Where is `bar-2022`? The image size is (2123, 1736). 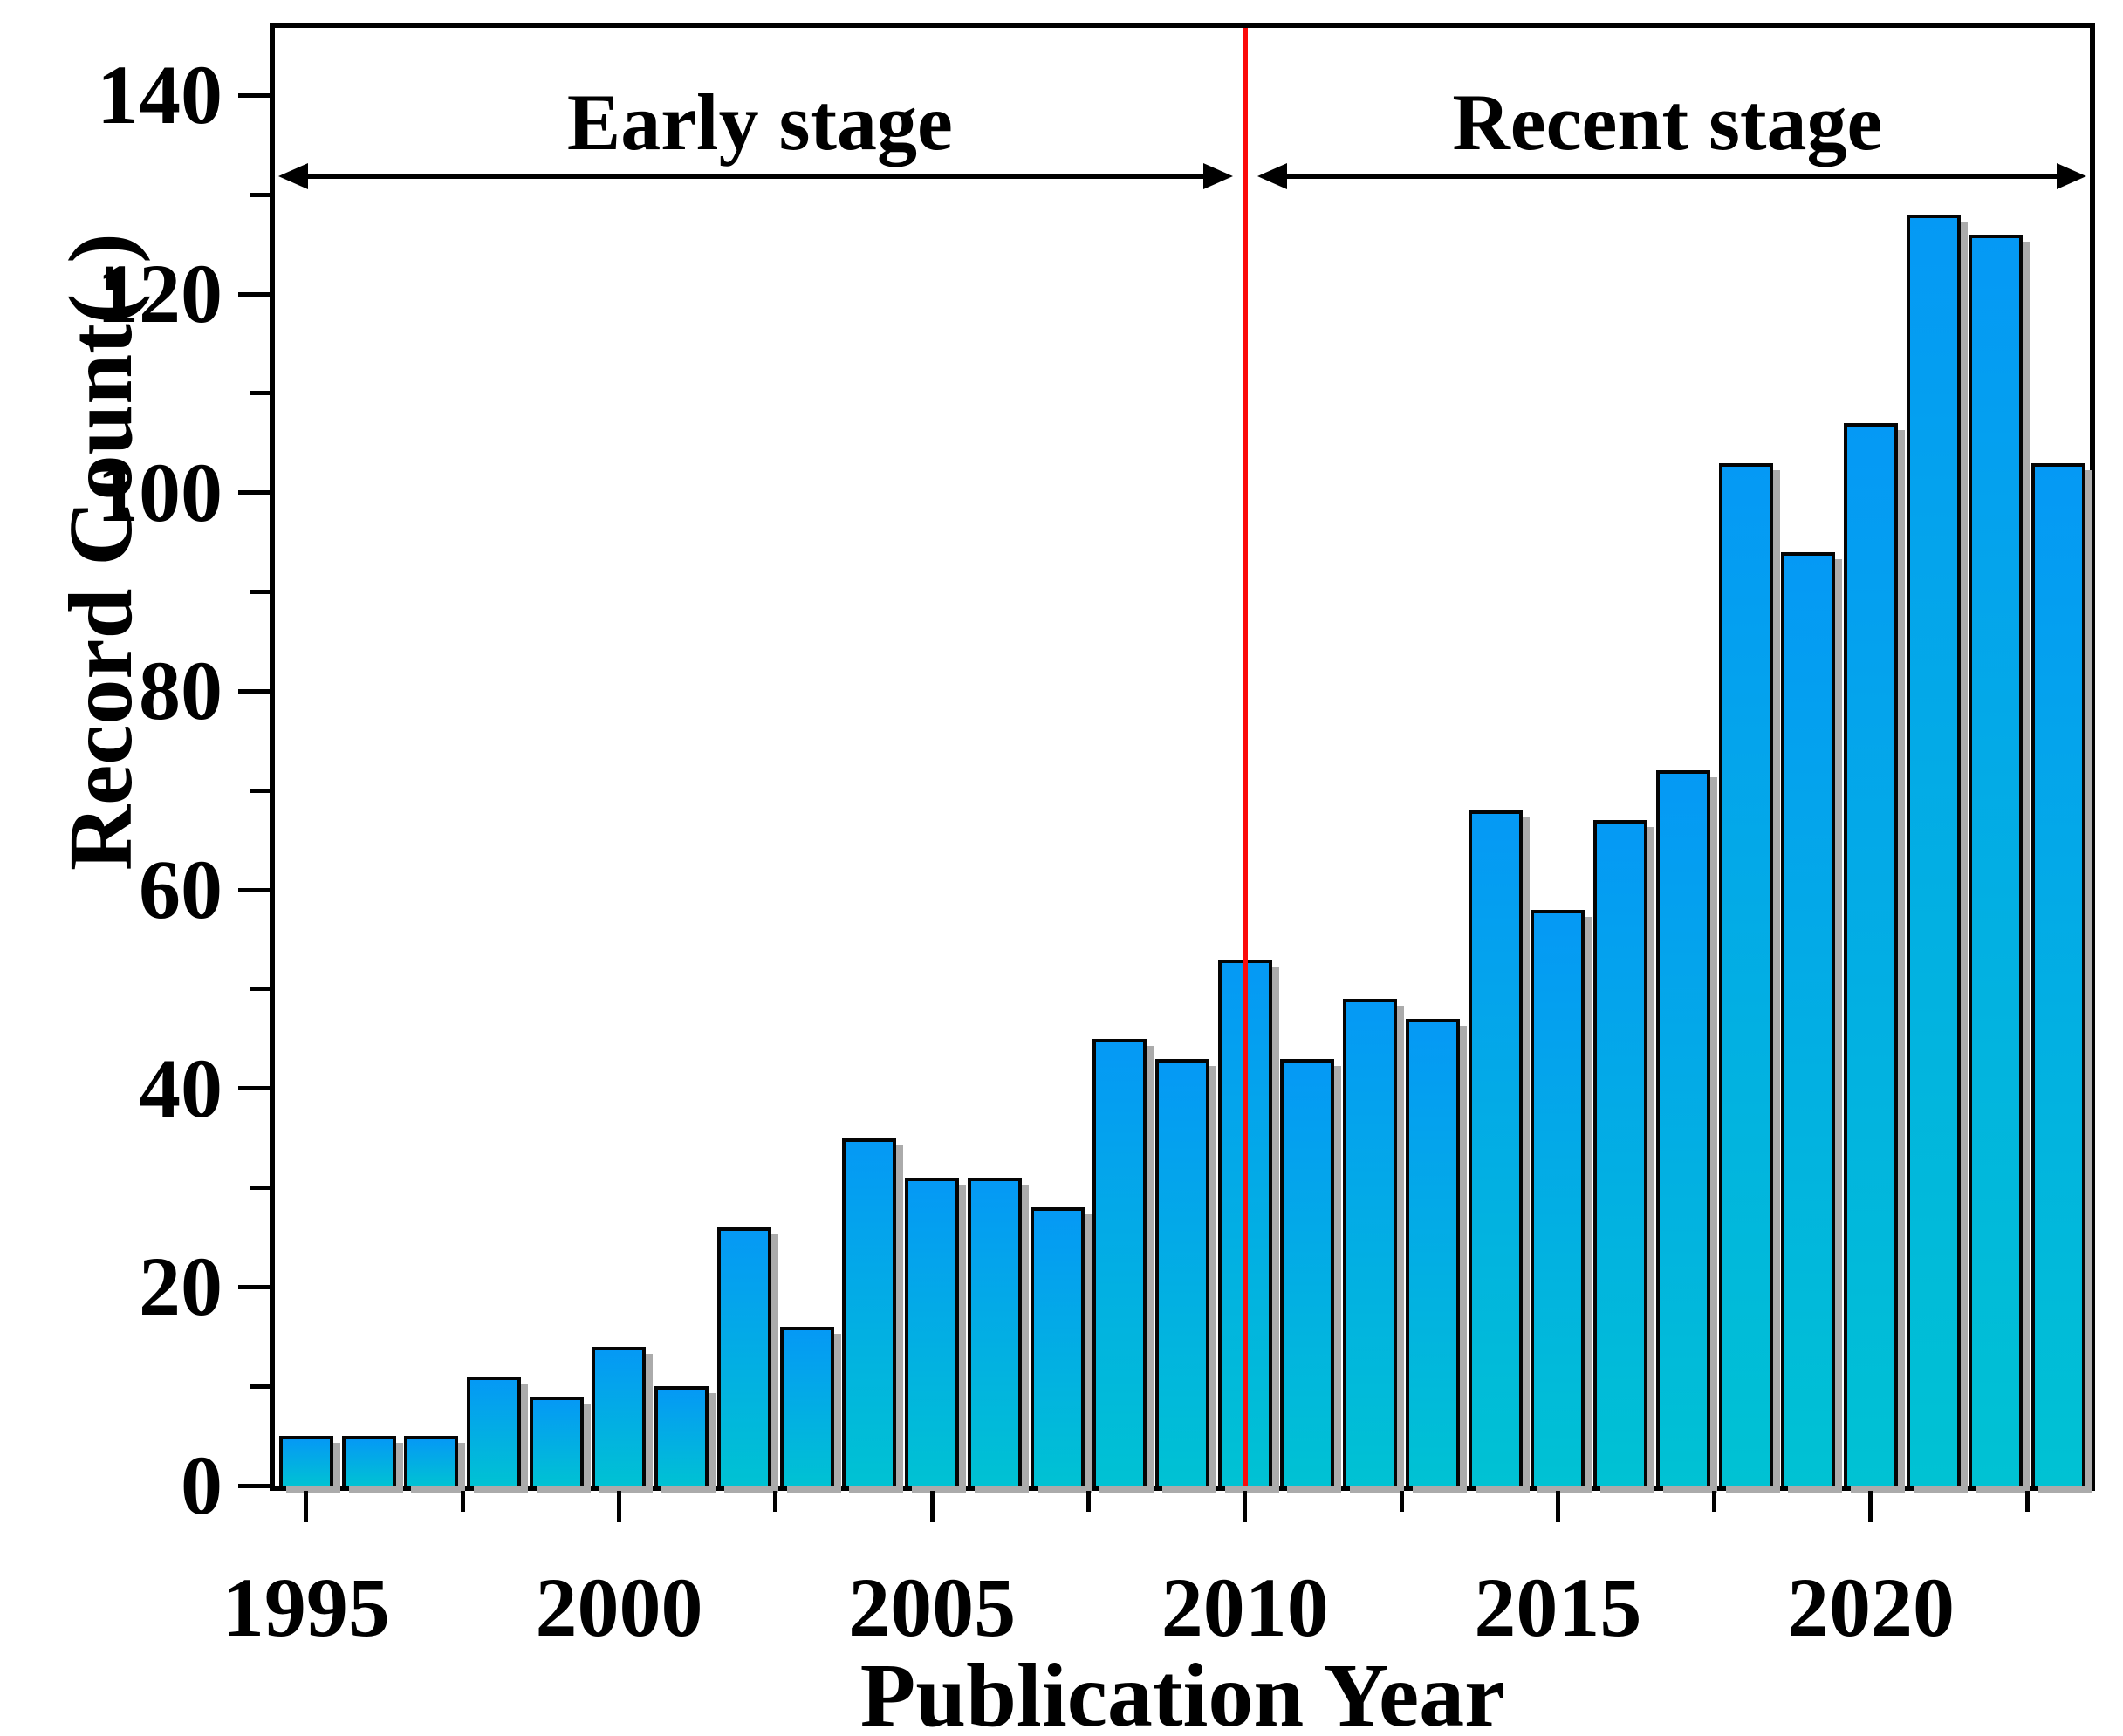
bar-2022 is located at coordinates (1996, 860).